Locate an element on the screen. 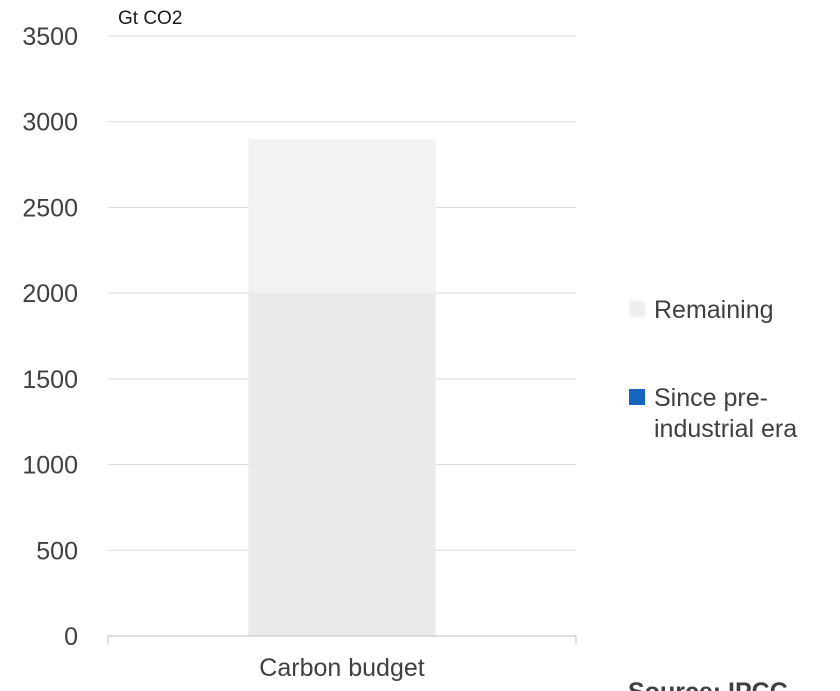 This screenshot has height=691, width=840. bar-segment-since-pre-industrial-era is located at coordinates (341, 464).